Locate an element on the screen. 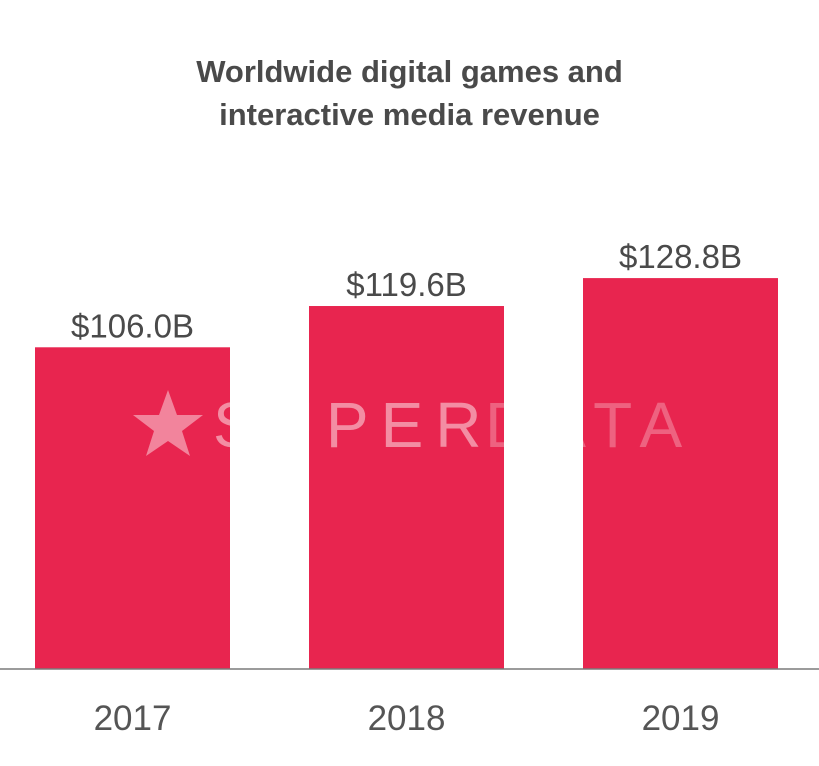 The height and width of the screenshot is (766, 819). chart-title-line-1: Worldwide digital games and is located at coordinates (409, 71).